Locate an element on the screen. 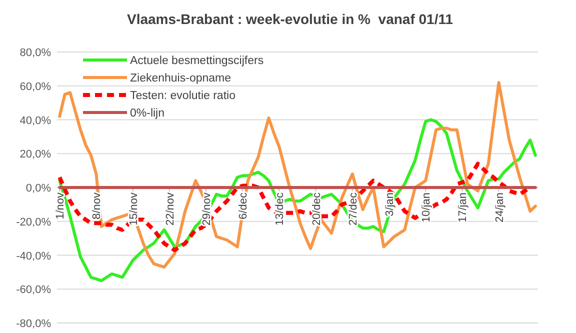 Image resolution: width=576 pixels, height=333 pixels. x-tick-label: 24/jan is located at coordinates (500, 207).